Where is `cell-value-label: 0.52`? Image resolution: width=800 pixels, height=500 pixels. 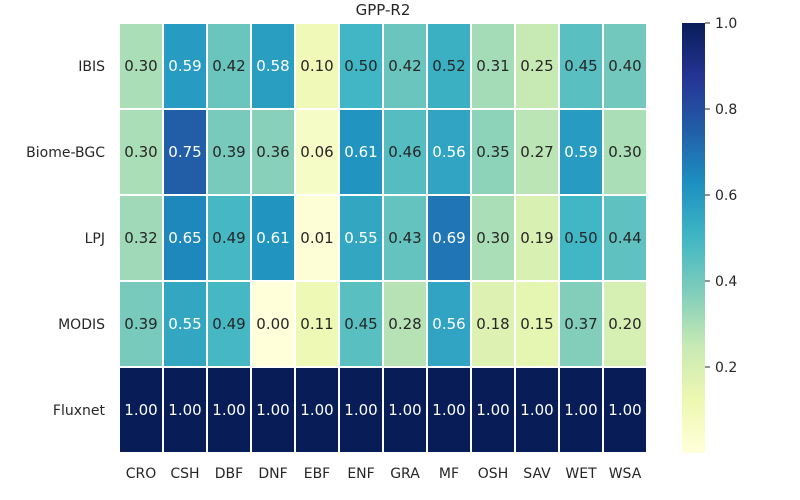
cell-value-label: 0.52 is located at coordinates (448, 66).